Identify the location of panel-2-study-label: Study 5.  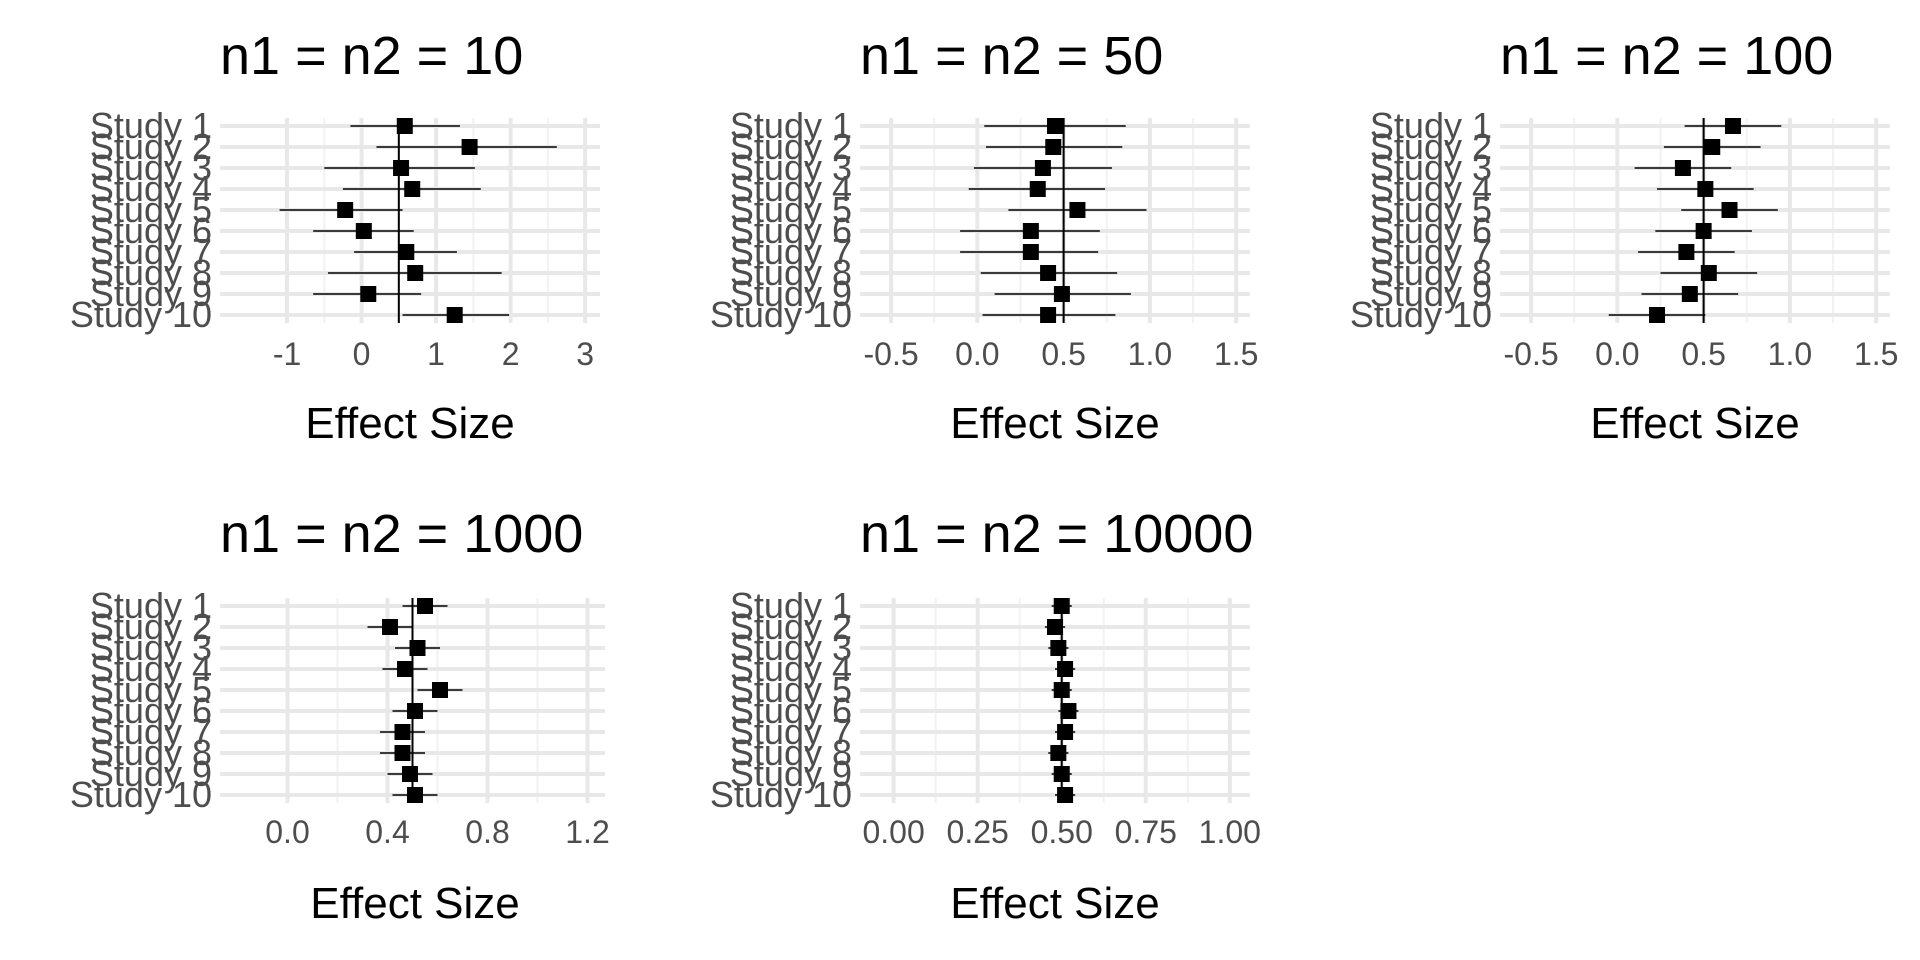
(791, 209).